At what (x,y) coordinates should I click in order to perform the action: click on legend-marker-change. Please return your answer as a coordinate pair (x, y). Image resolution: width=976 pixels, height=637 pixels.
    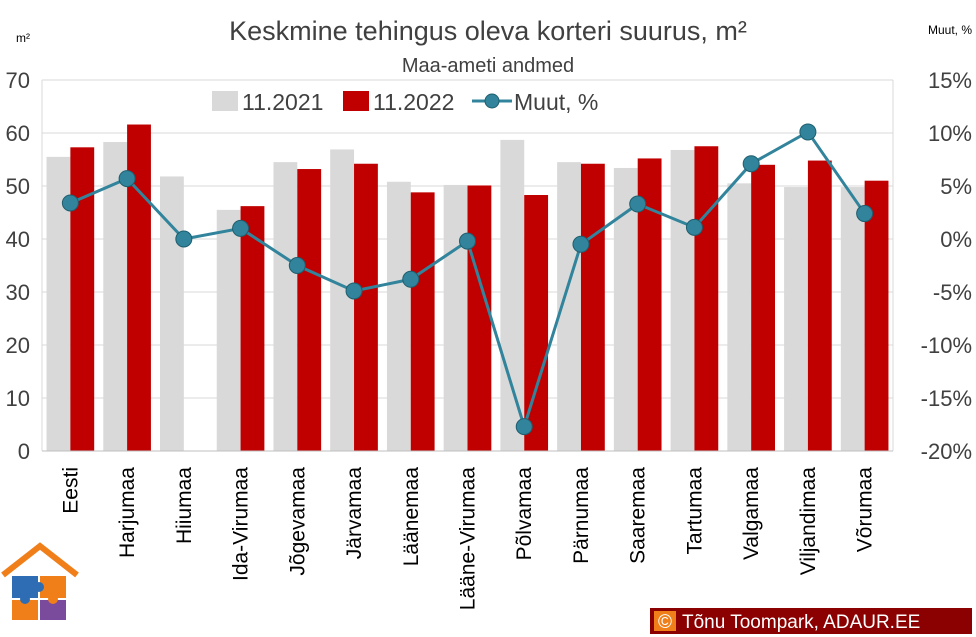
    Looking at the image, I should click on (492, 101).